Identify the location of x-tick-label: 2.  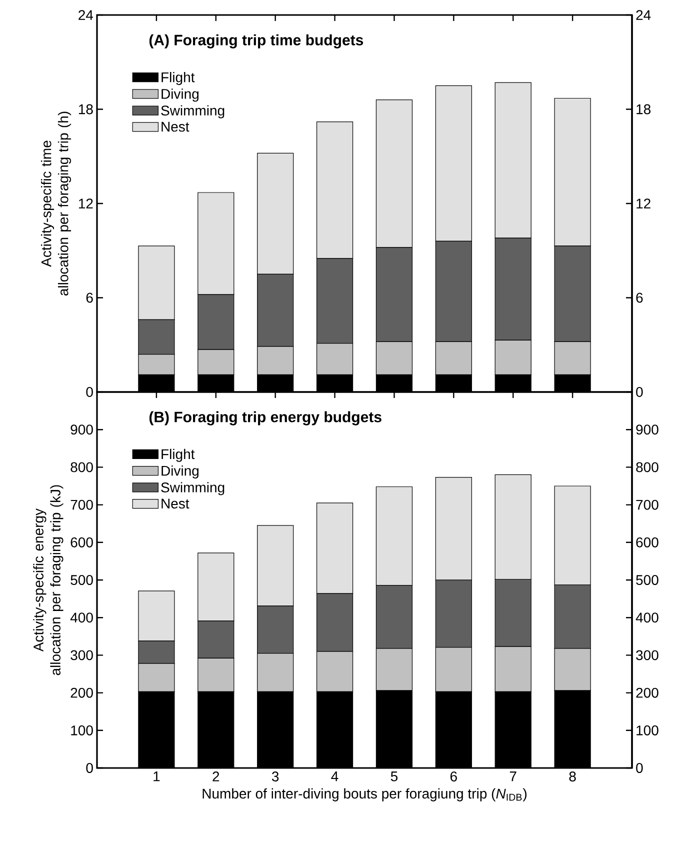
(216, 777).